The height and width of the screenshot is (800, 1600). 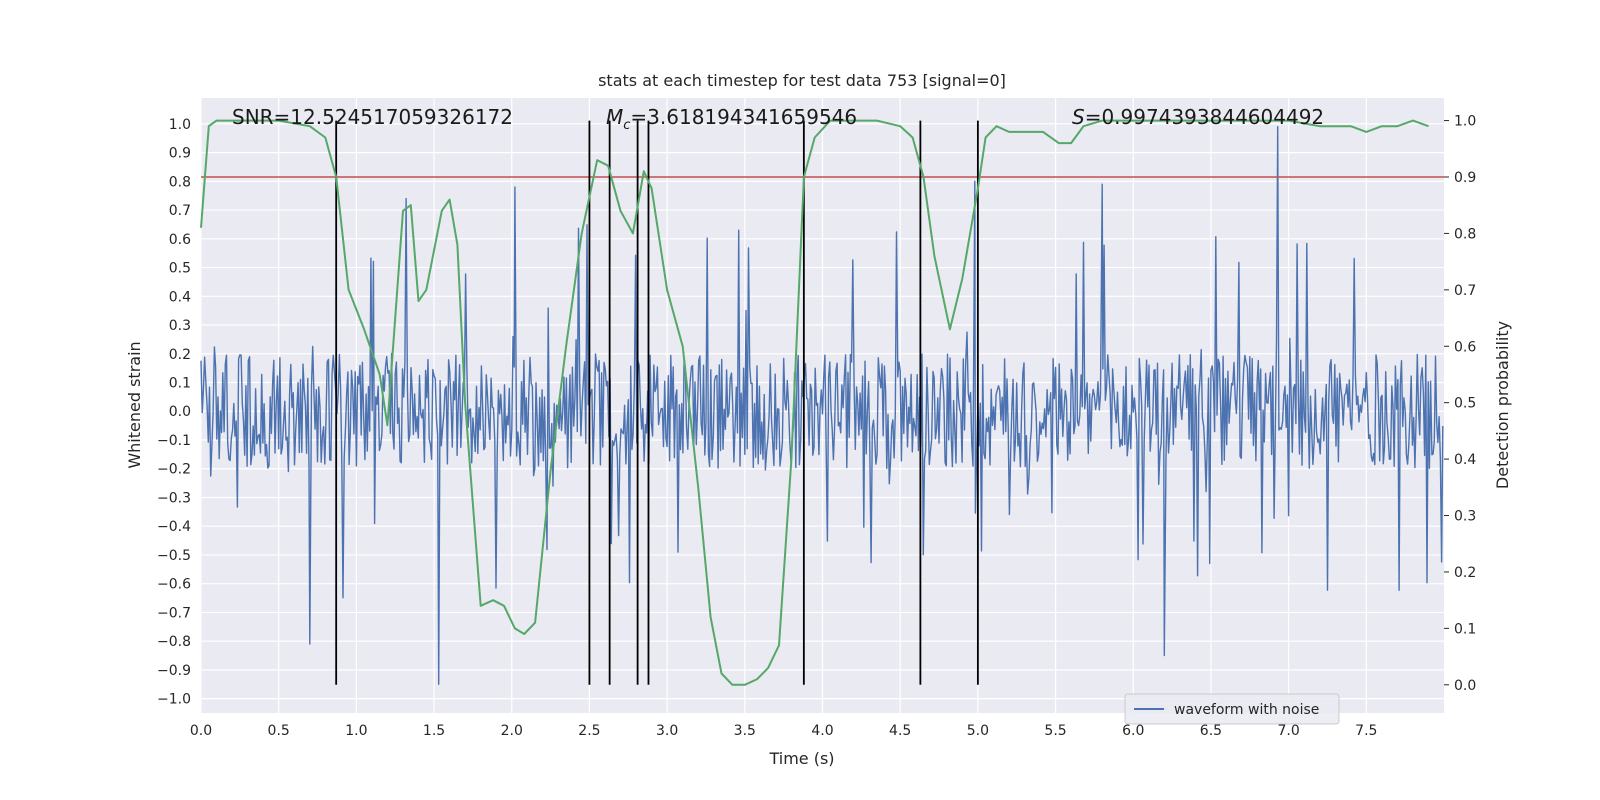 I want to click on score-annotation: S=0.9974393844604492, so click(x=1198, y=117).